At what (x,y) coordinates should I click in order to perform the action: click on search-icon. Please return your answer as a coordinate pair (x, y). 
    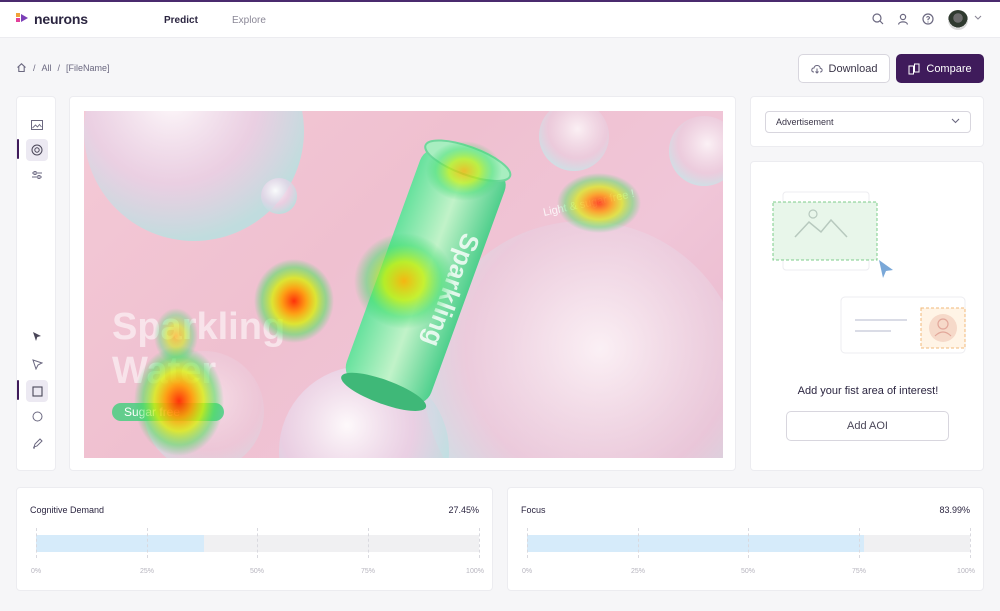
    Looking at the image, I should click on (878, 19).